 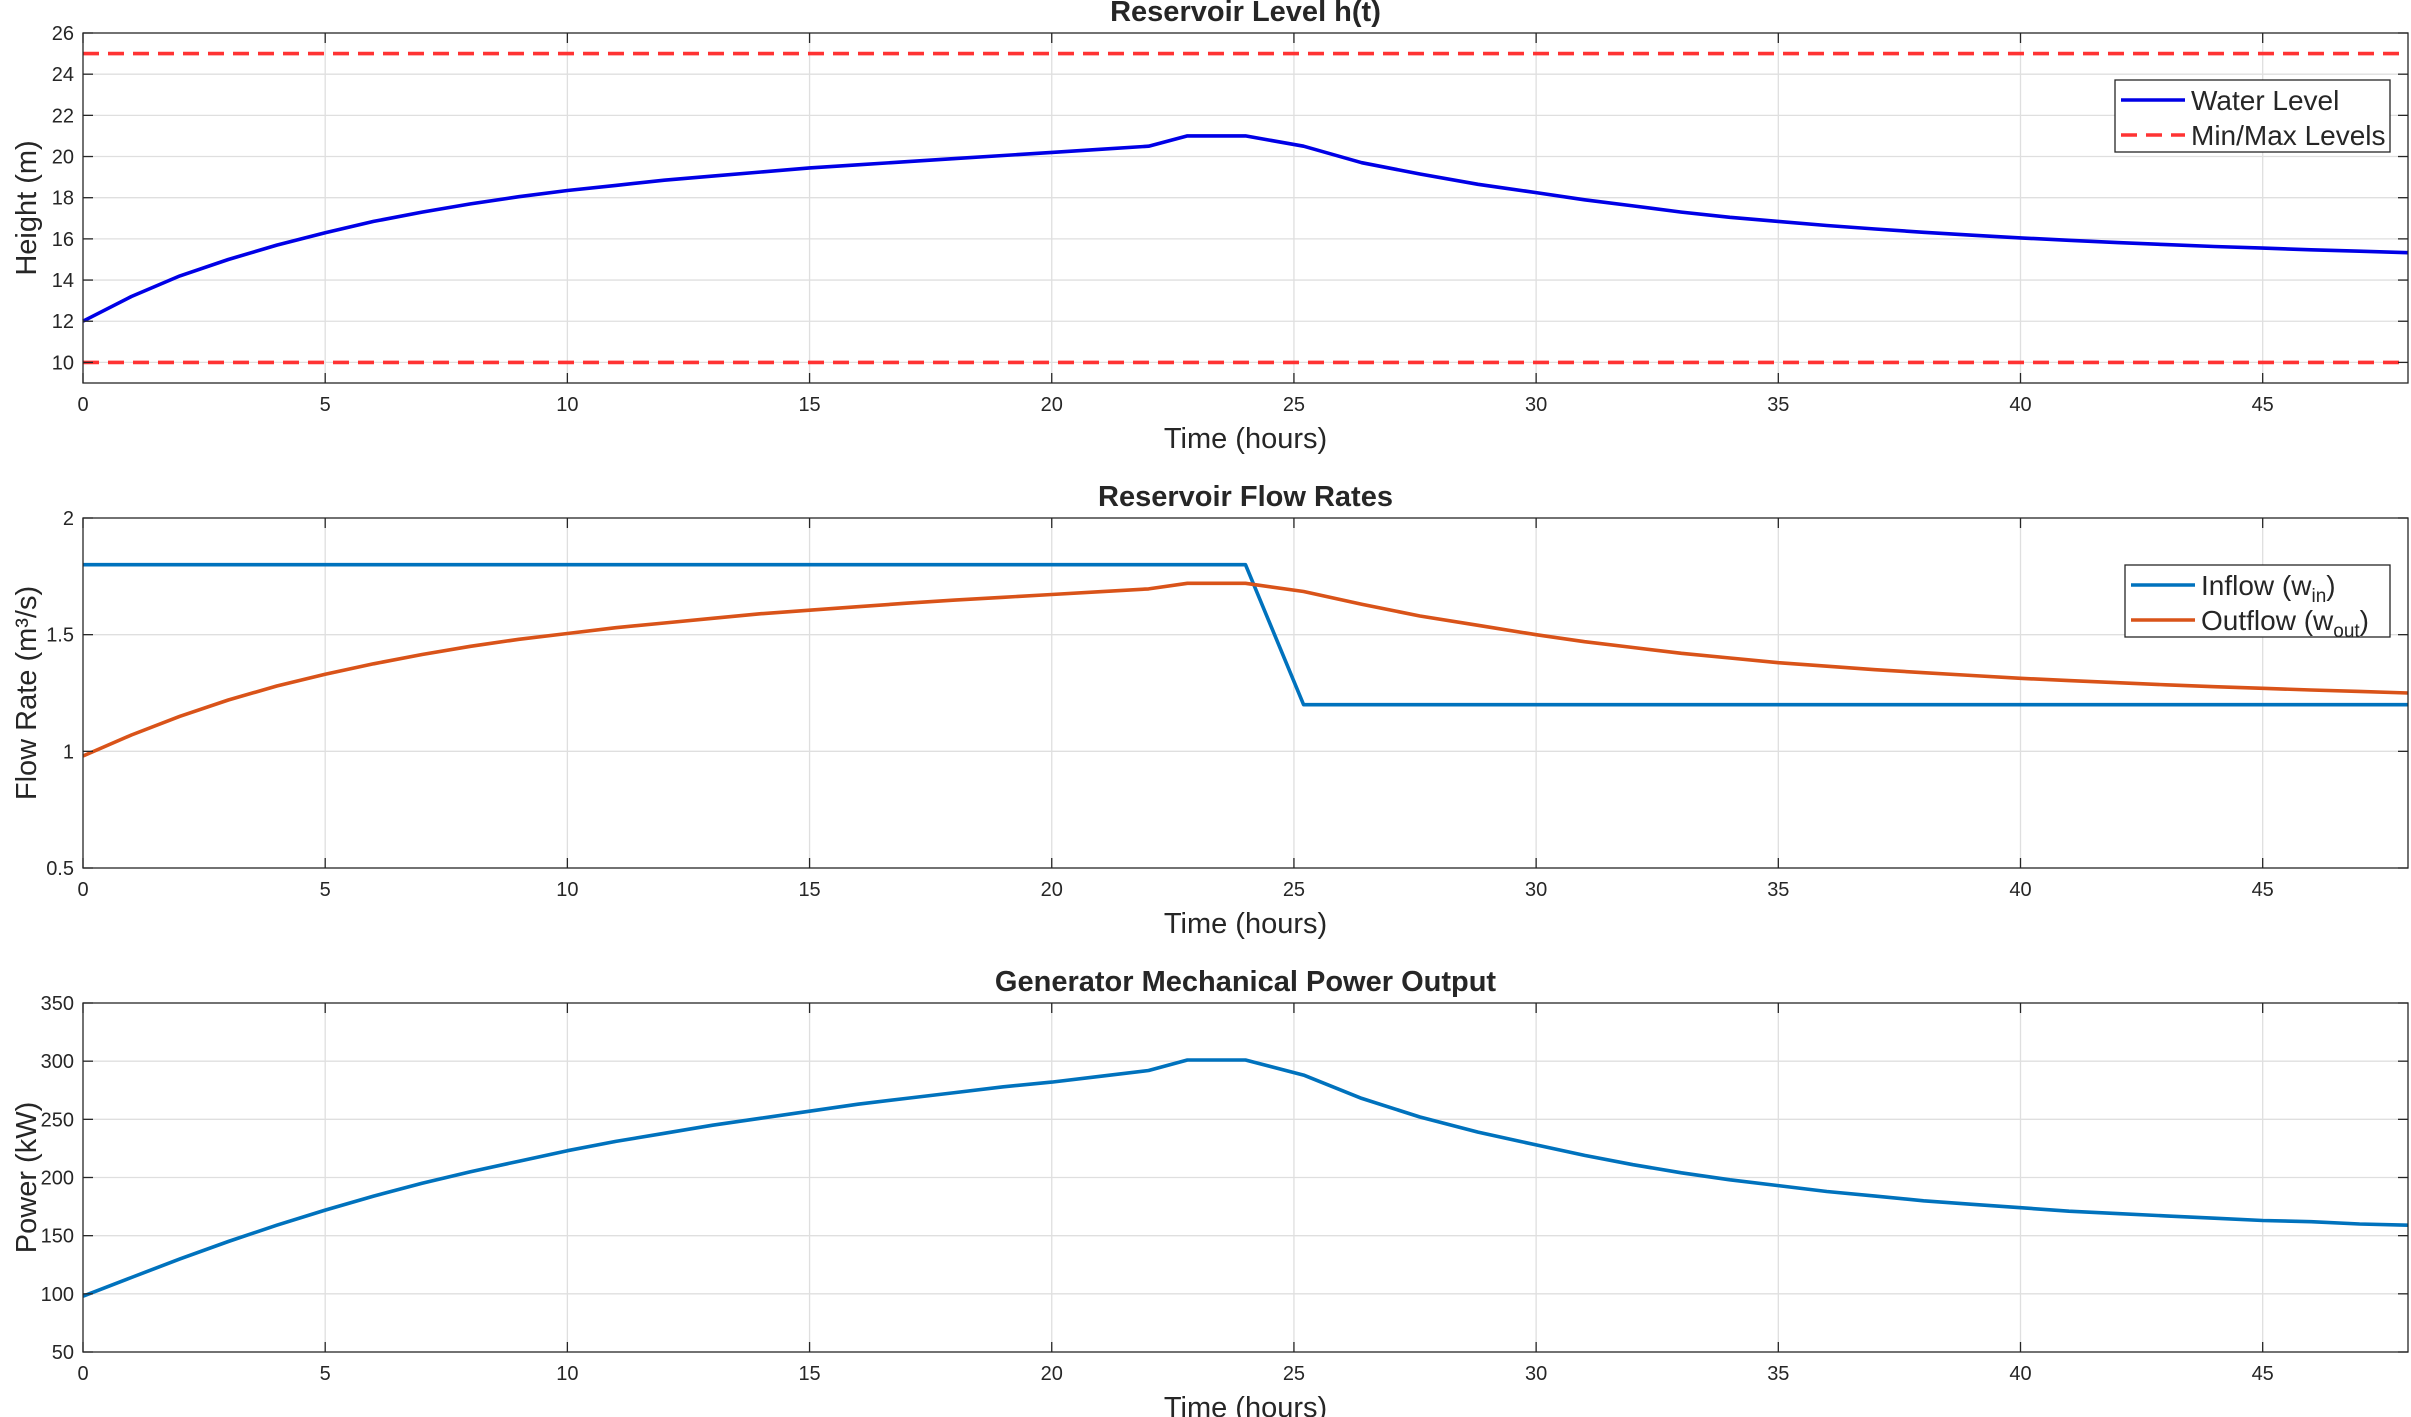 What do you see at coordinates (63, 75) in the screenshot?
I see `y-tick-label: 24` at bounding box center [63, 75].